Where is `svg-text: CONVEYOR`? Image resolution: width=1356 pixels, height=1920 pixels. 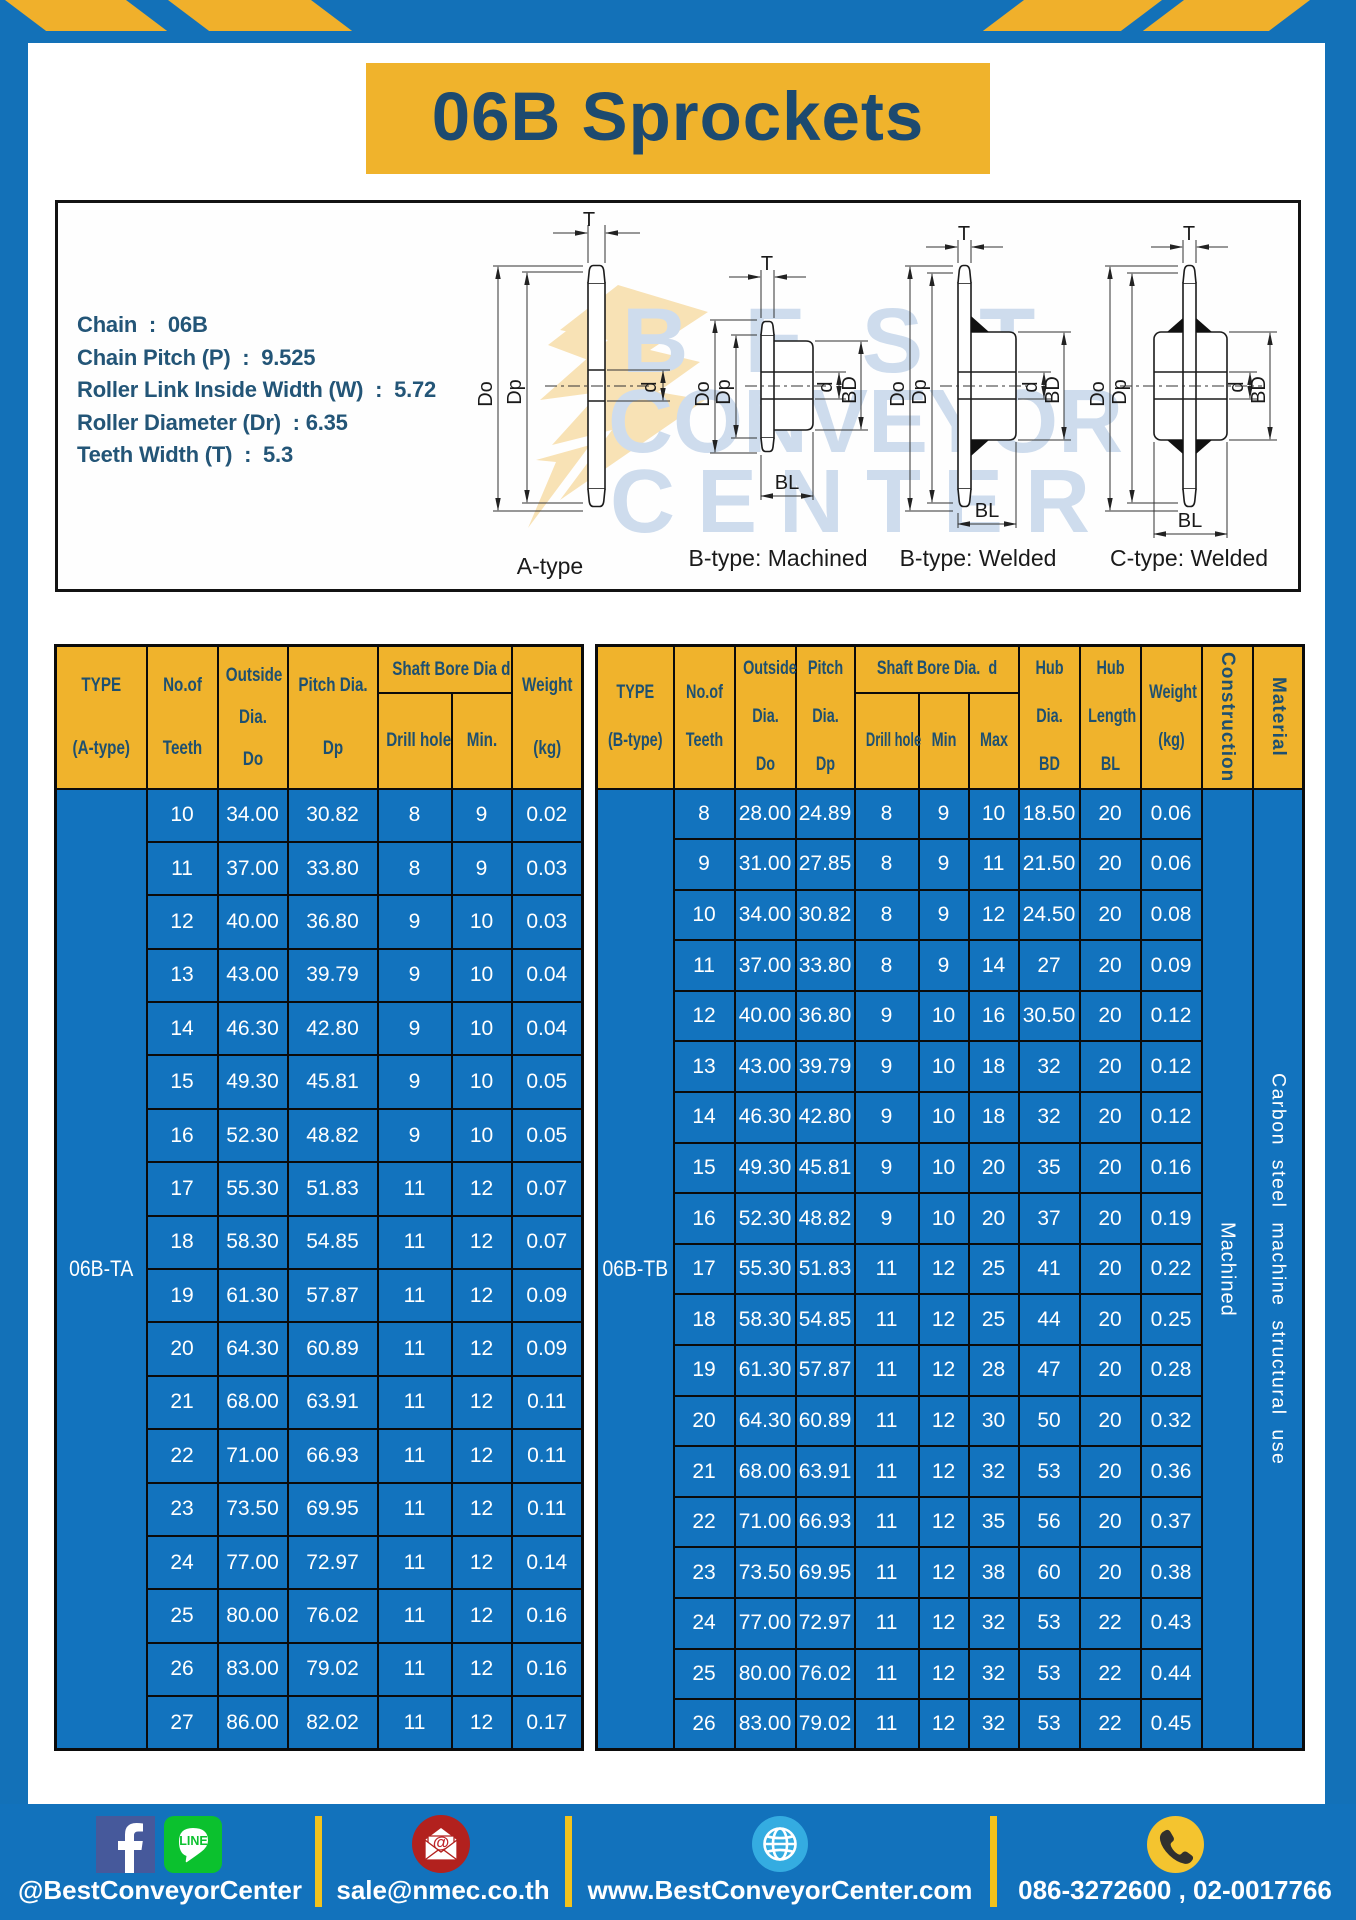
svg-text: CONVEYOR is located at coordinates (865, 422).